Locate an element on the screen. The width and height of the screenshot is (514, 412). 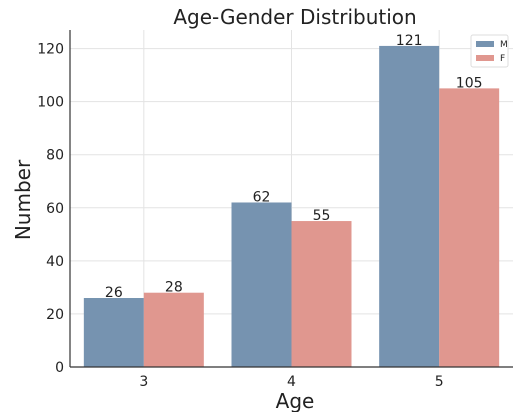
x-tick-label: 3 is located at coordinates (143, 382).